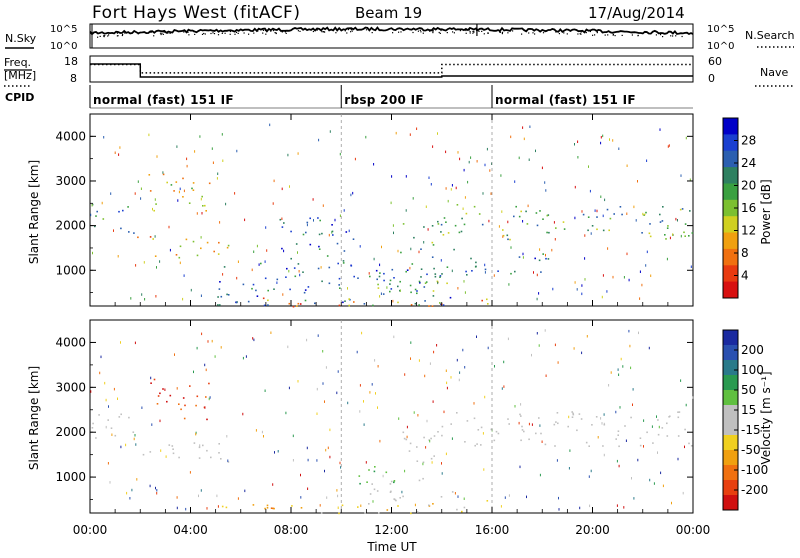 The image size is (800, 558). Describe the element at coordinates (384, 100) in the screenshot. I see `cpid-segment-label: rbsp 200 IF` at that location.